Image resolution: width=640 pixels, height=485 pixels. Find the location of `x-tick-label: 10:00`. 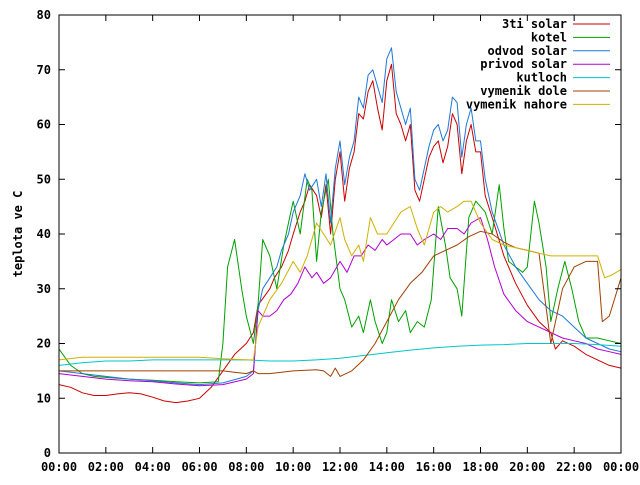

x-tick-label: 10:00 is located at coordinates (293, 467).